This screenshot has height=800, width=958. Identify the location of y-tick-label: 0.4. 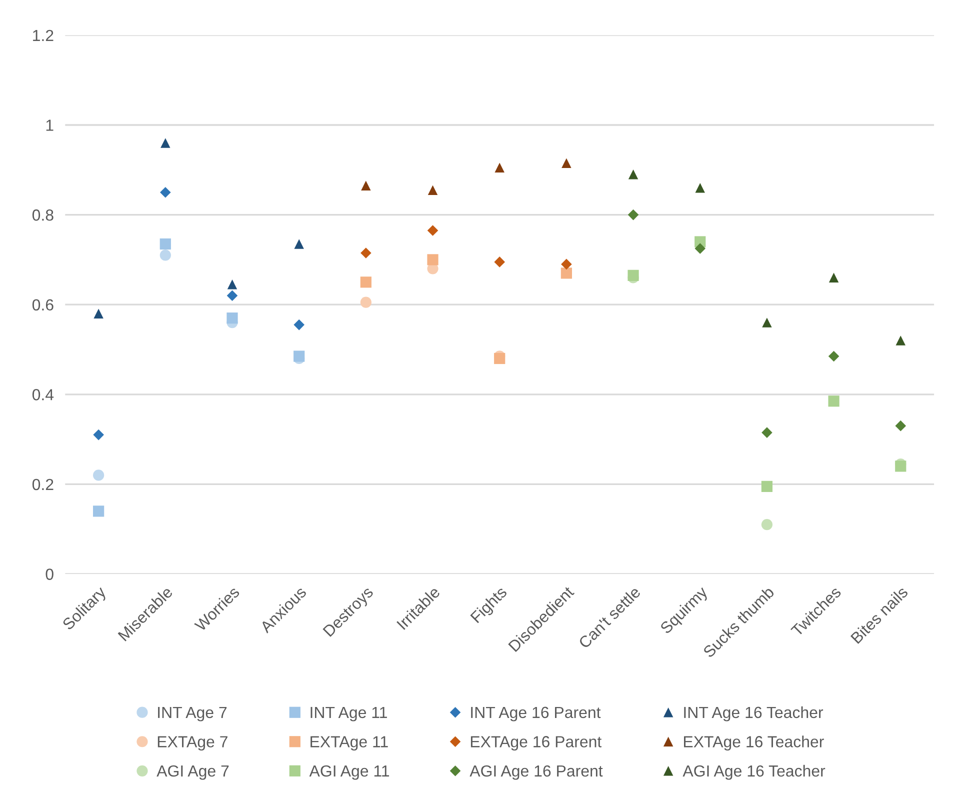
(43, 394).